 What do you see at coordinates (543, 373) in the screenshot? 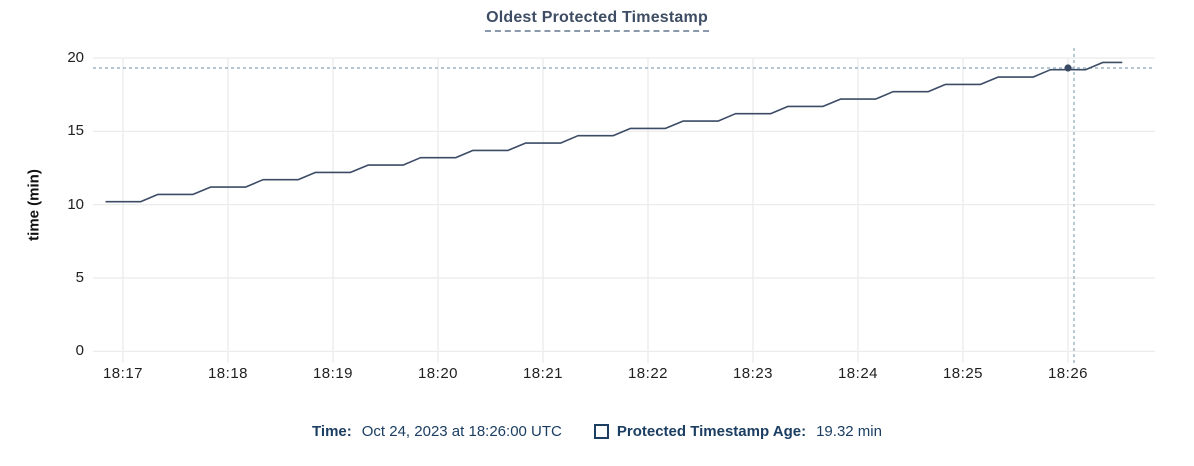
I see `x-tick-label: 18:21` at bounding box center [543, 373].